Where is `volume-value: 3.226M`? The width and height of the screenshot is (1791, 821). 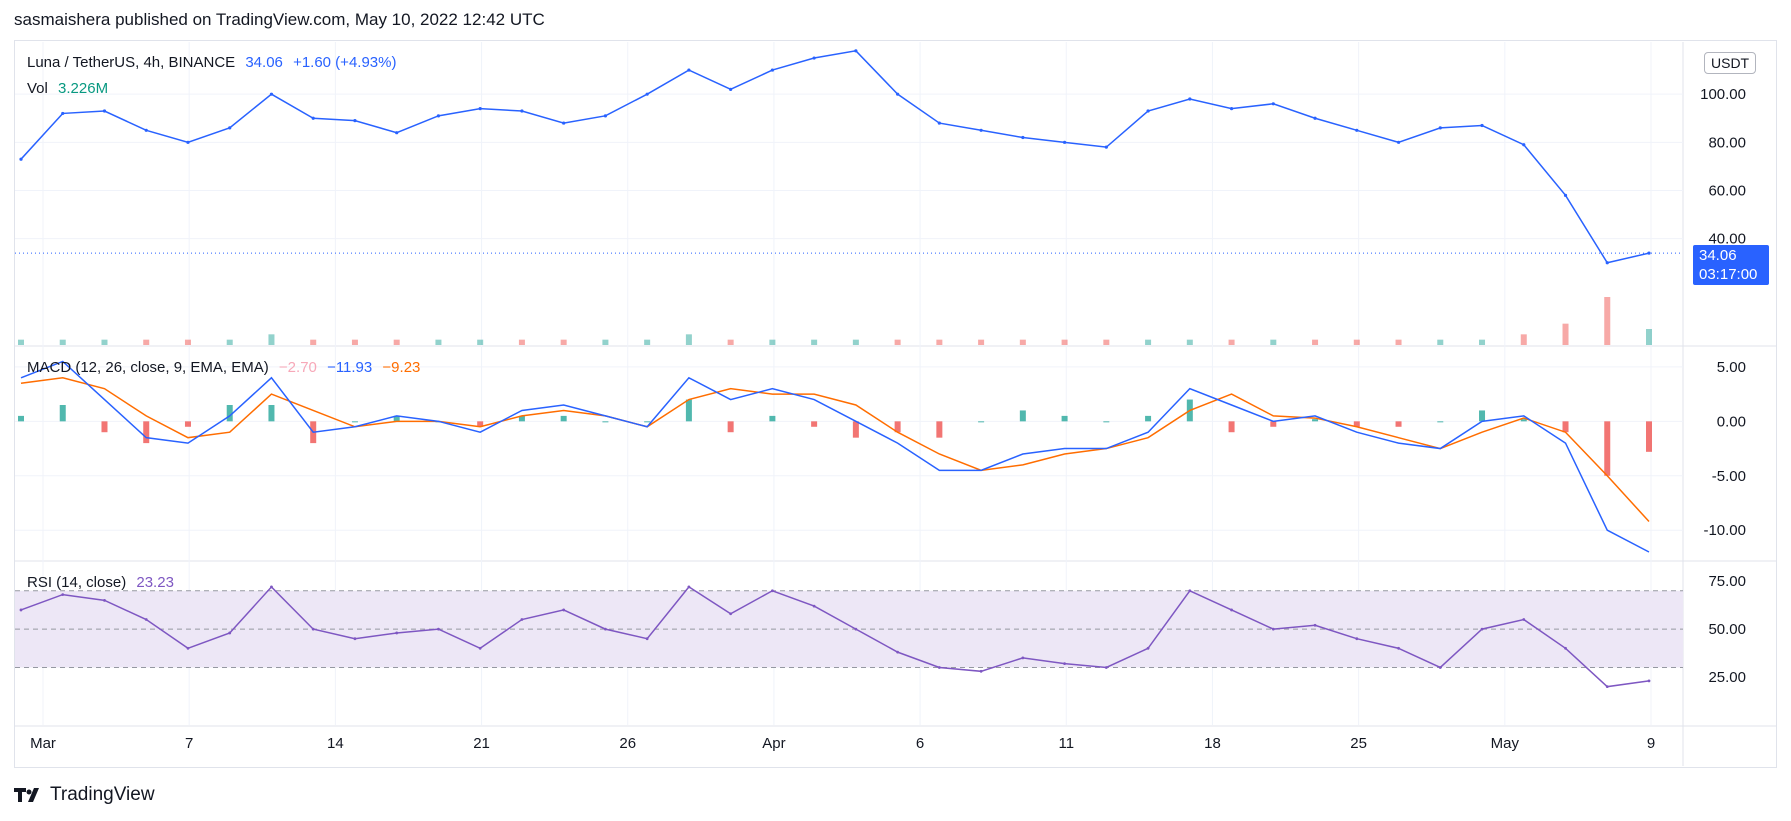 volume-value: 3.226M is located at coordinates (83, 88).